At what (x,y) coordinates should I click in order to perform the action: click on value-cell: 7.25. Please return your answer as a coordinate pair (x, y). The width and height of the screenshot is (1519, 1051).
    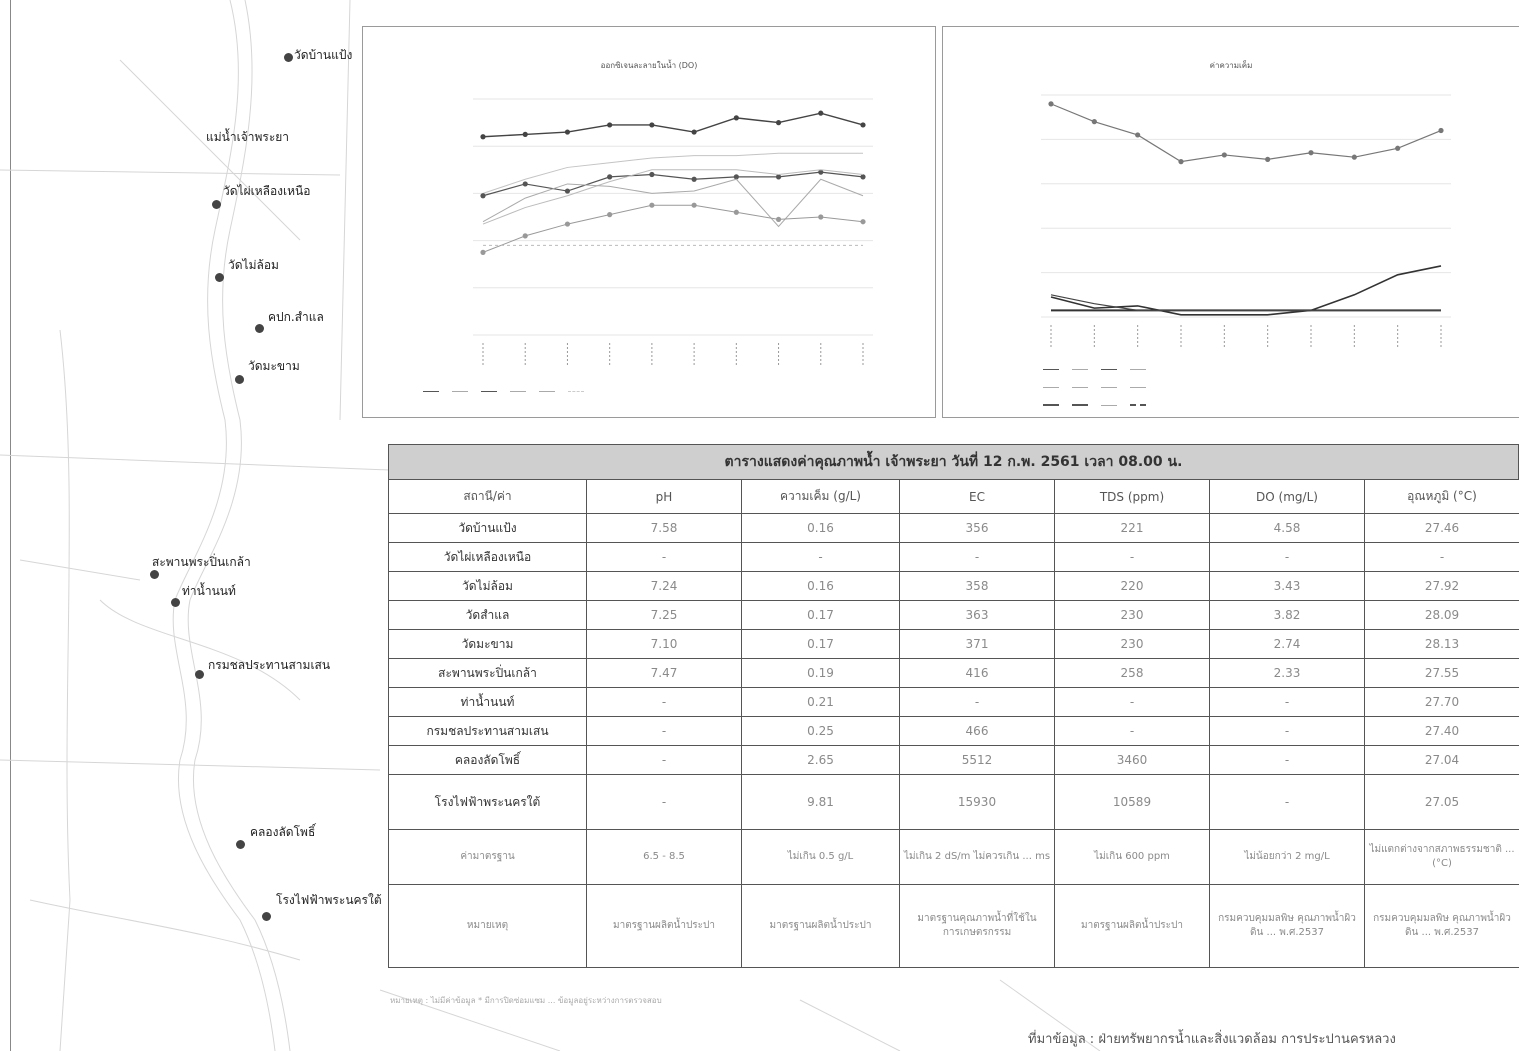
    Looking at the image, I should click on (664, 615).